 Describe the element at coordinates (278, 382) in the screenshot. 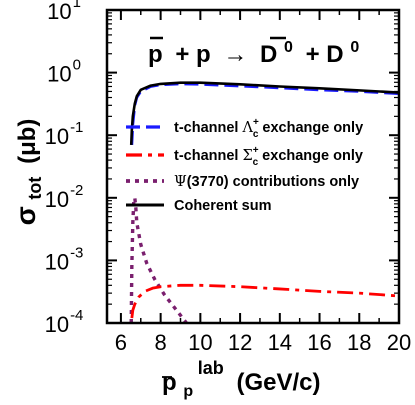

I see `x-axis-units: (GeV/c)` at that location.